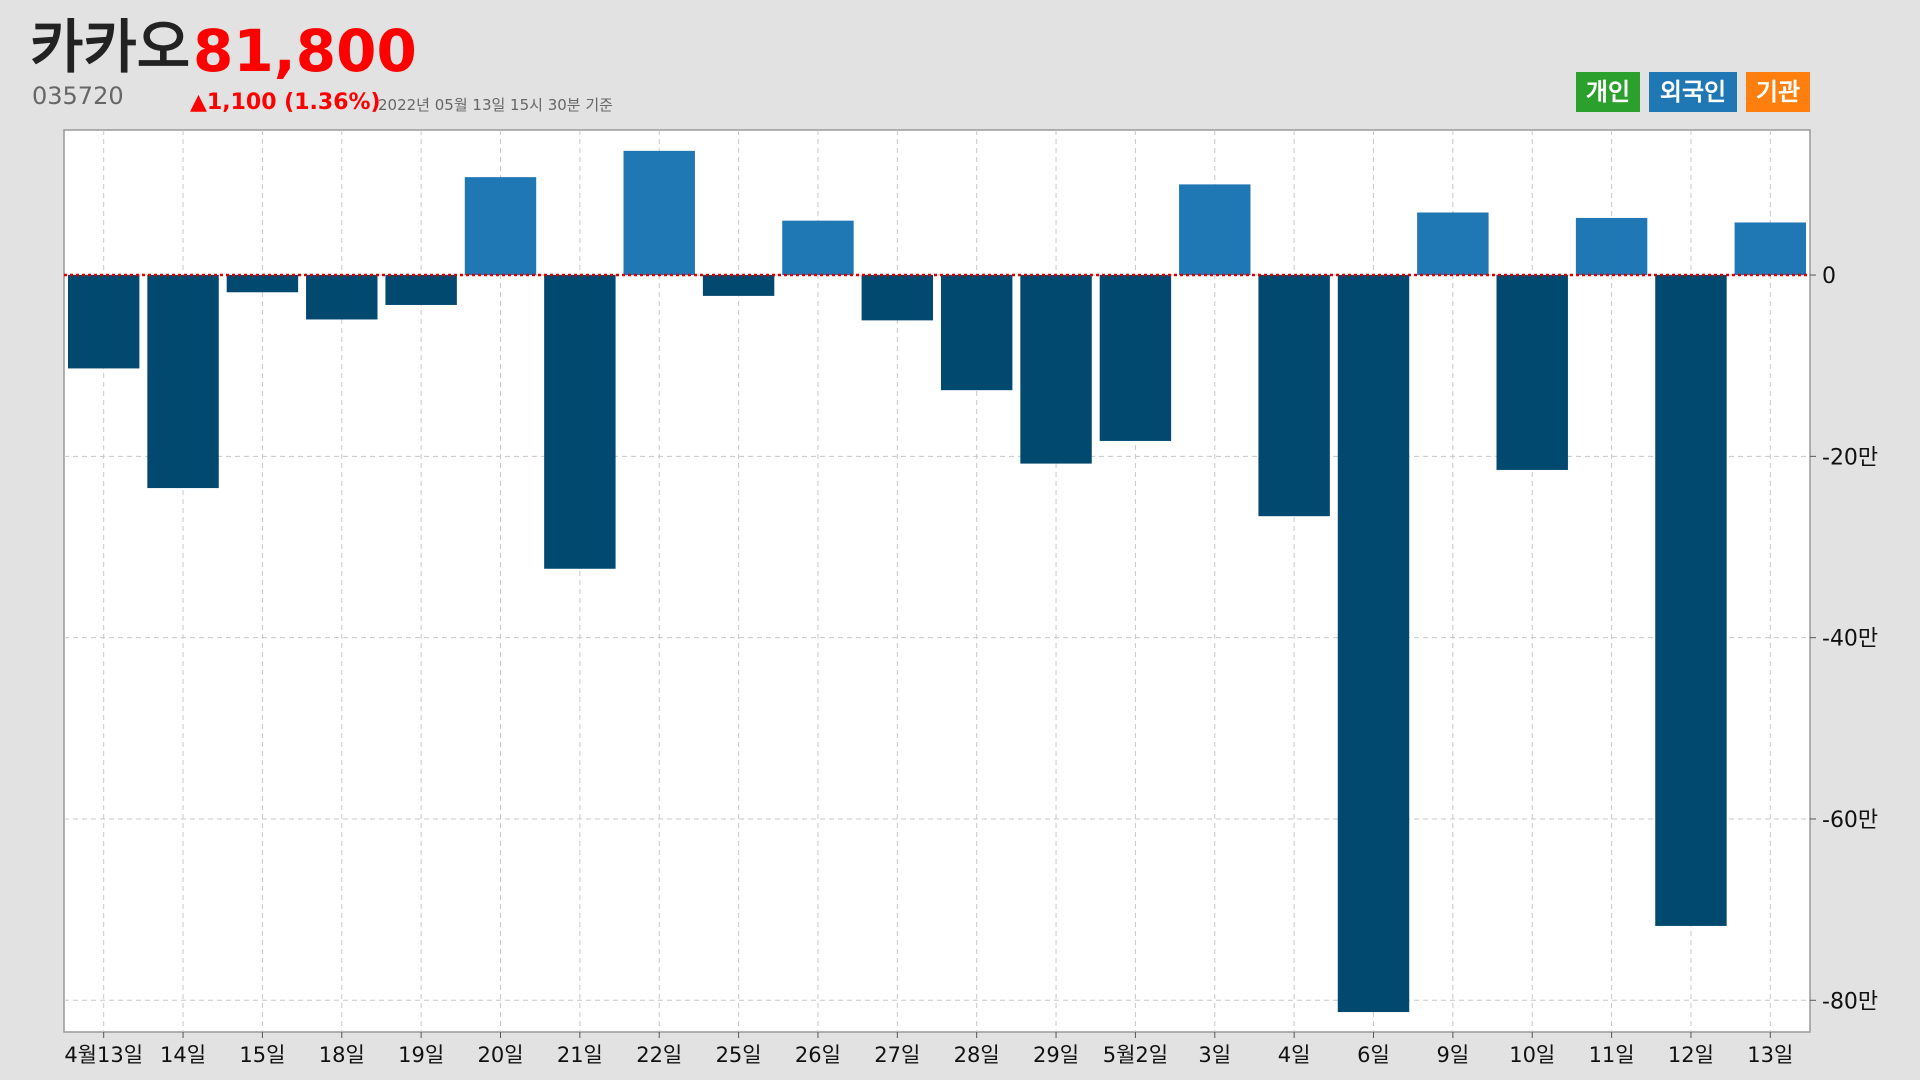 This screenshot has width=1920, height=1080. What do you see at coordinates (1778, 92) in the screenshot?
I see `legend-institution-button: 기관` at bounding box center [1778, 92].